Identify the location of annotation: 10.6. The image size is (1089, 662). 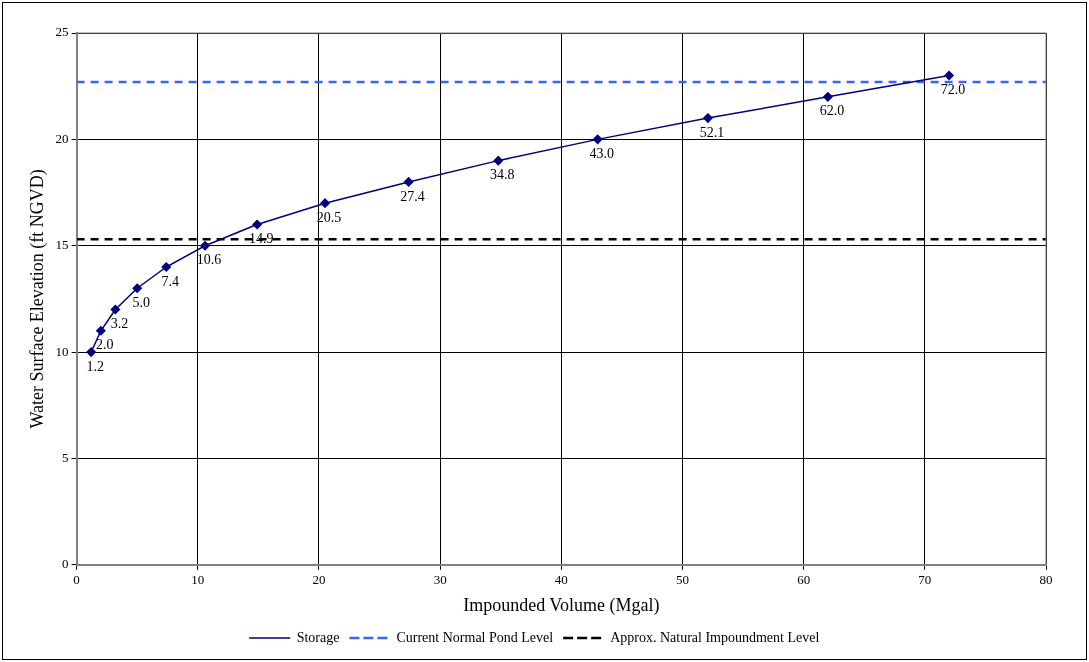
(209, 260).